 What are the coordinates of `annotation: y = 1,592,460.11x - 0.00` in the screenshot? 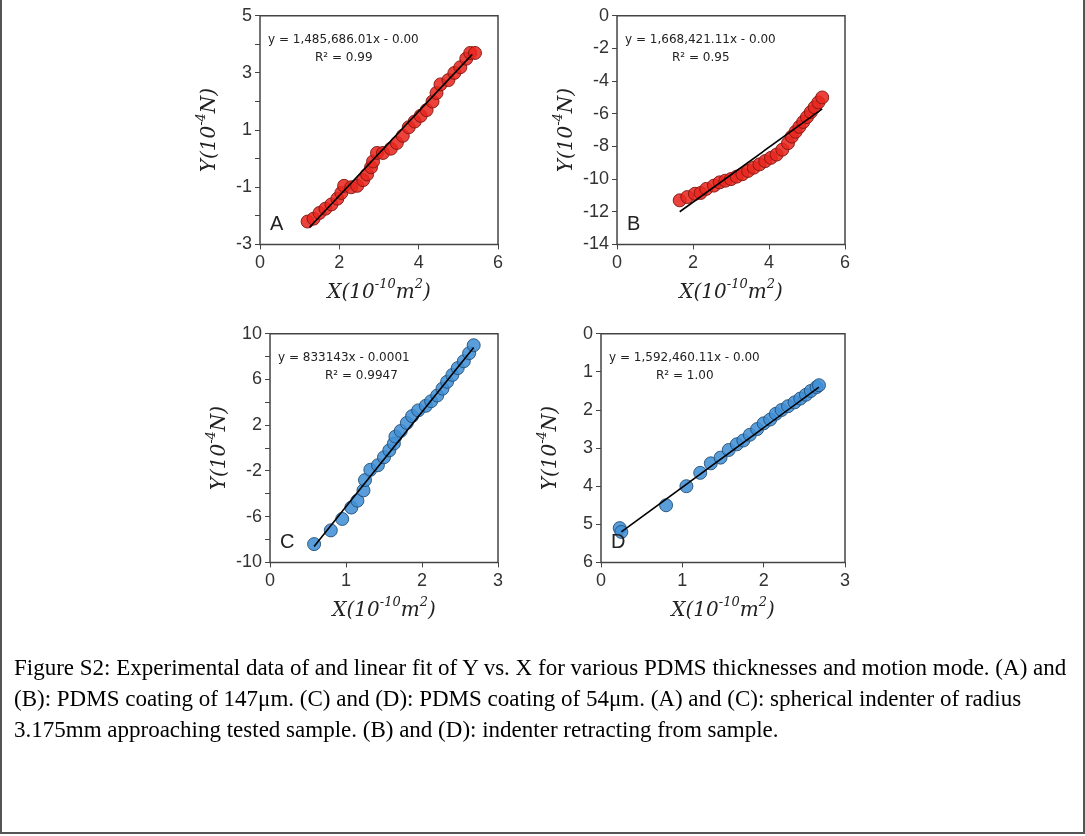 It's located at (684, 356).